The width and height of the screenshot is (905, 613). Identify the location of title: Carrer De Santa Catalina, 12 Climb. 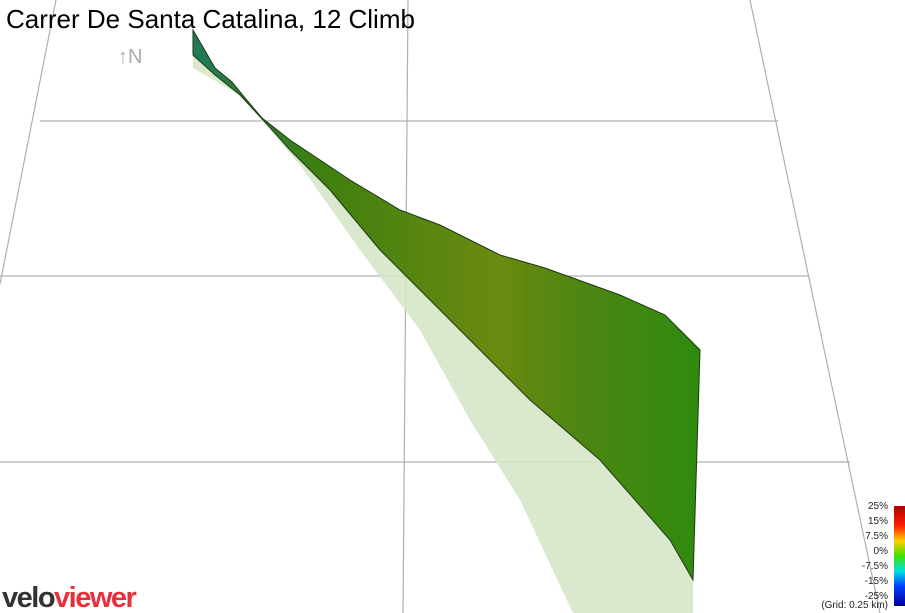
(210, 19).